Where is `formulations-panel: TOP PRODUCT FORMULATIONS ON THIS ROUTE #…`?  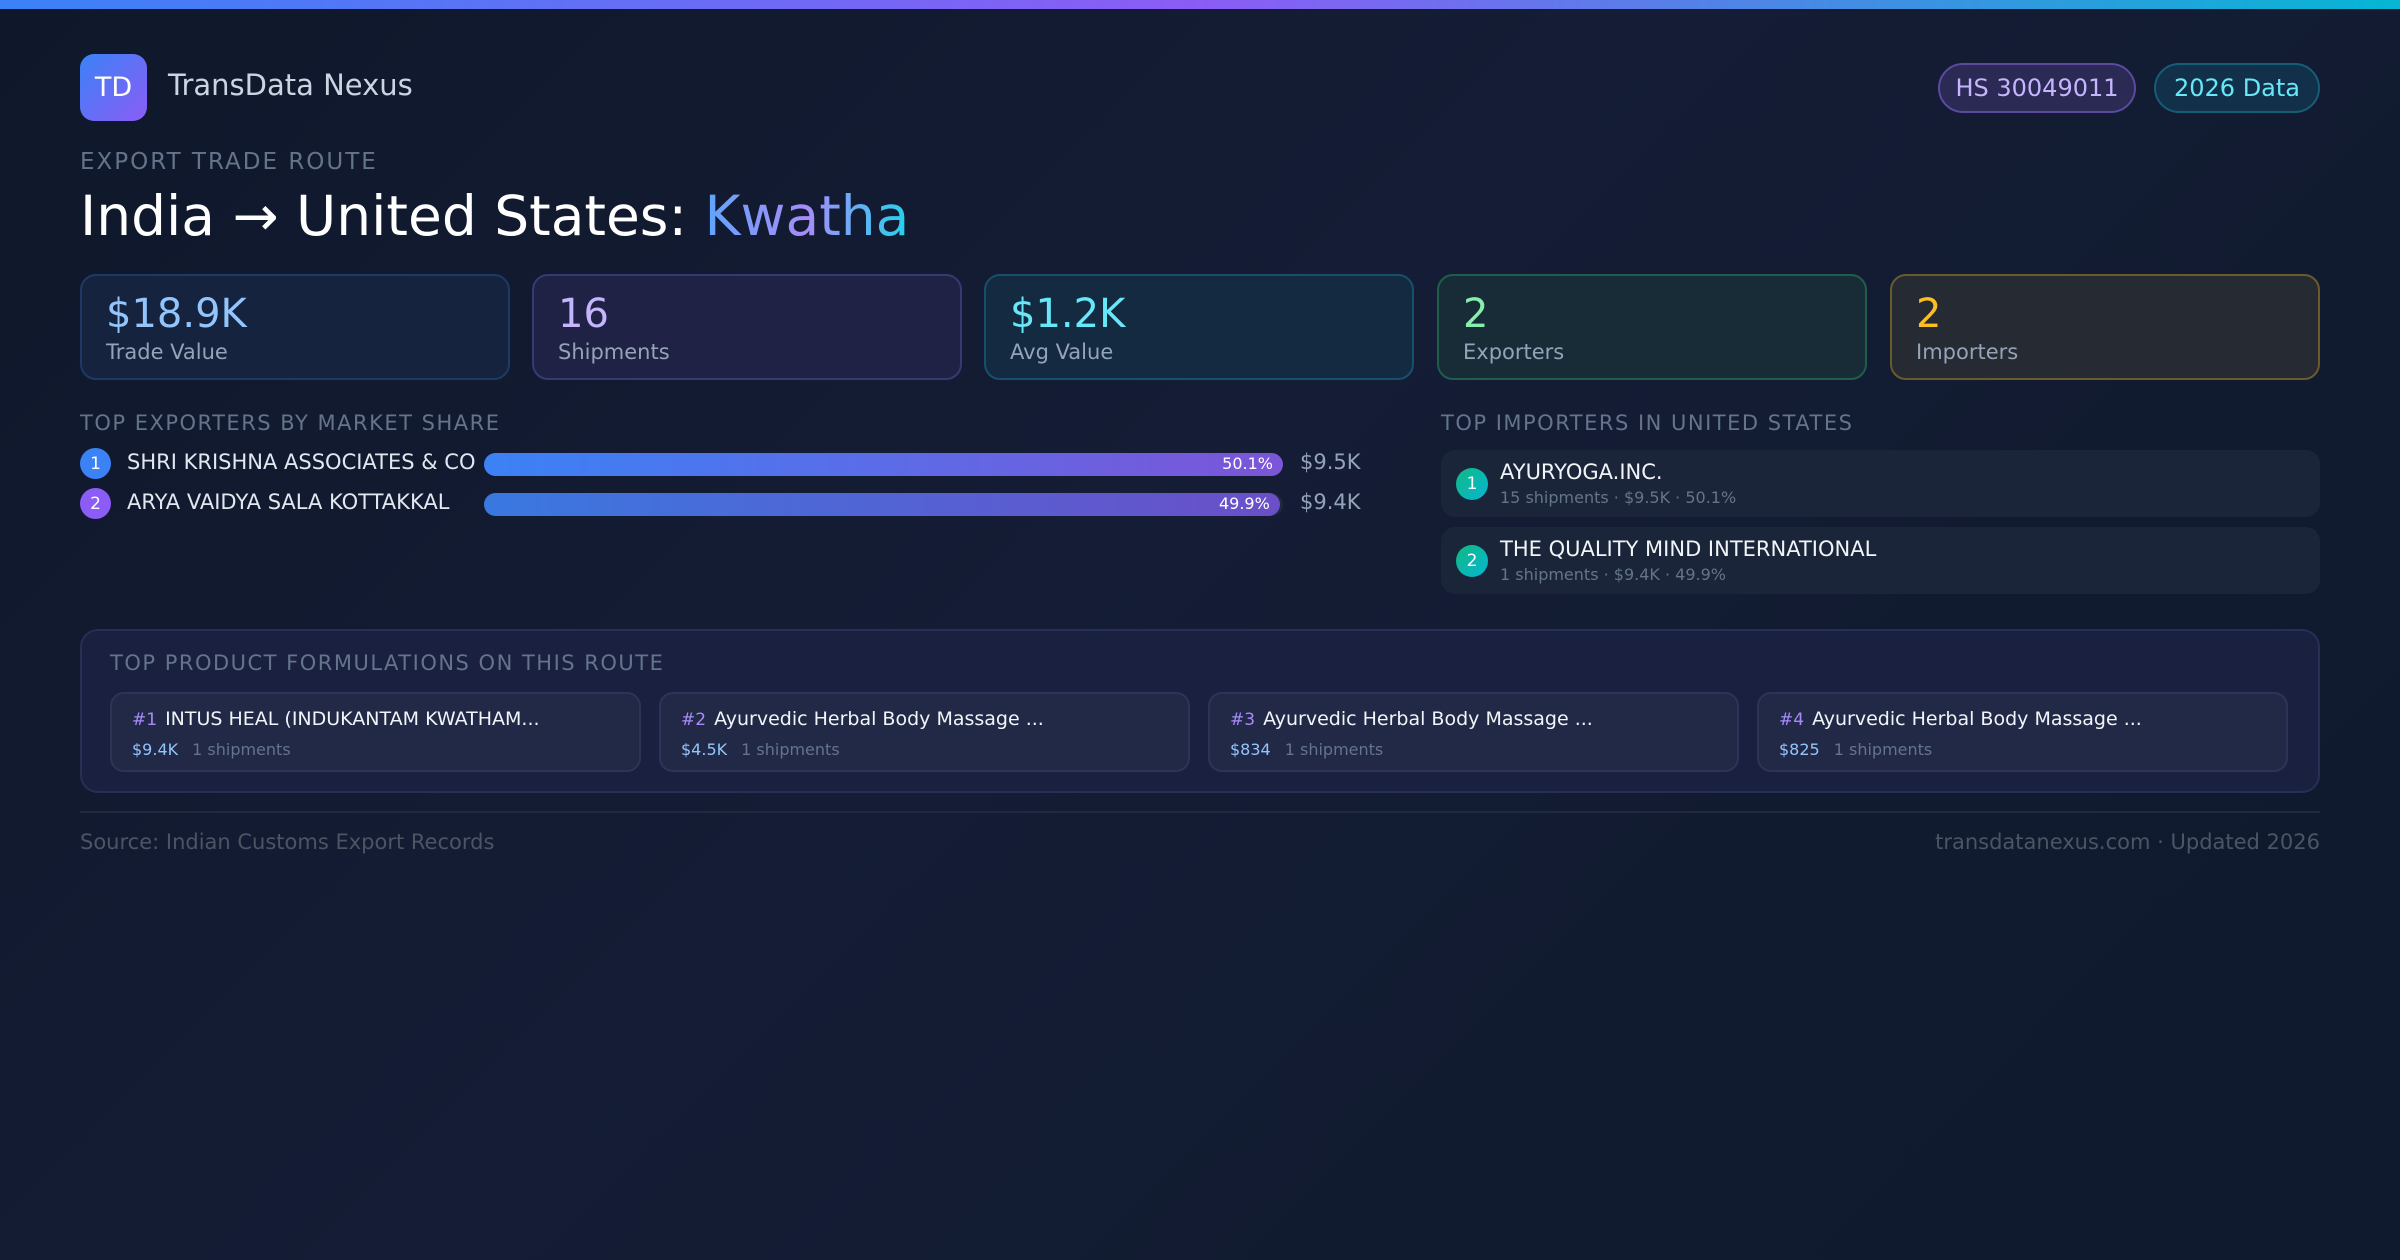
formulations-panel: TOP PRODUCT FORMULATIONS ON THIS ROUTE #… is located at coordinates (1200, 711).